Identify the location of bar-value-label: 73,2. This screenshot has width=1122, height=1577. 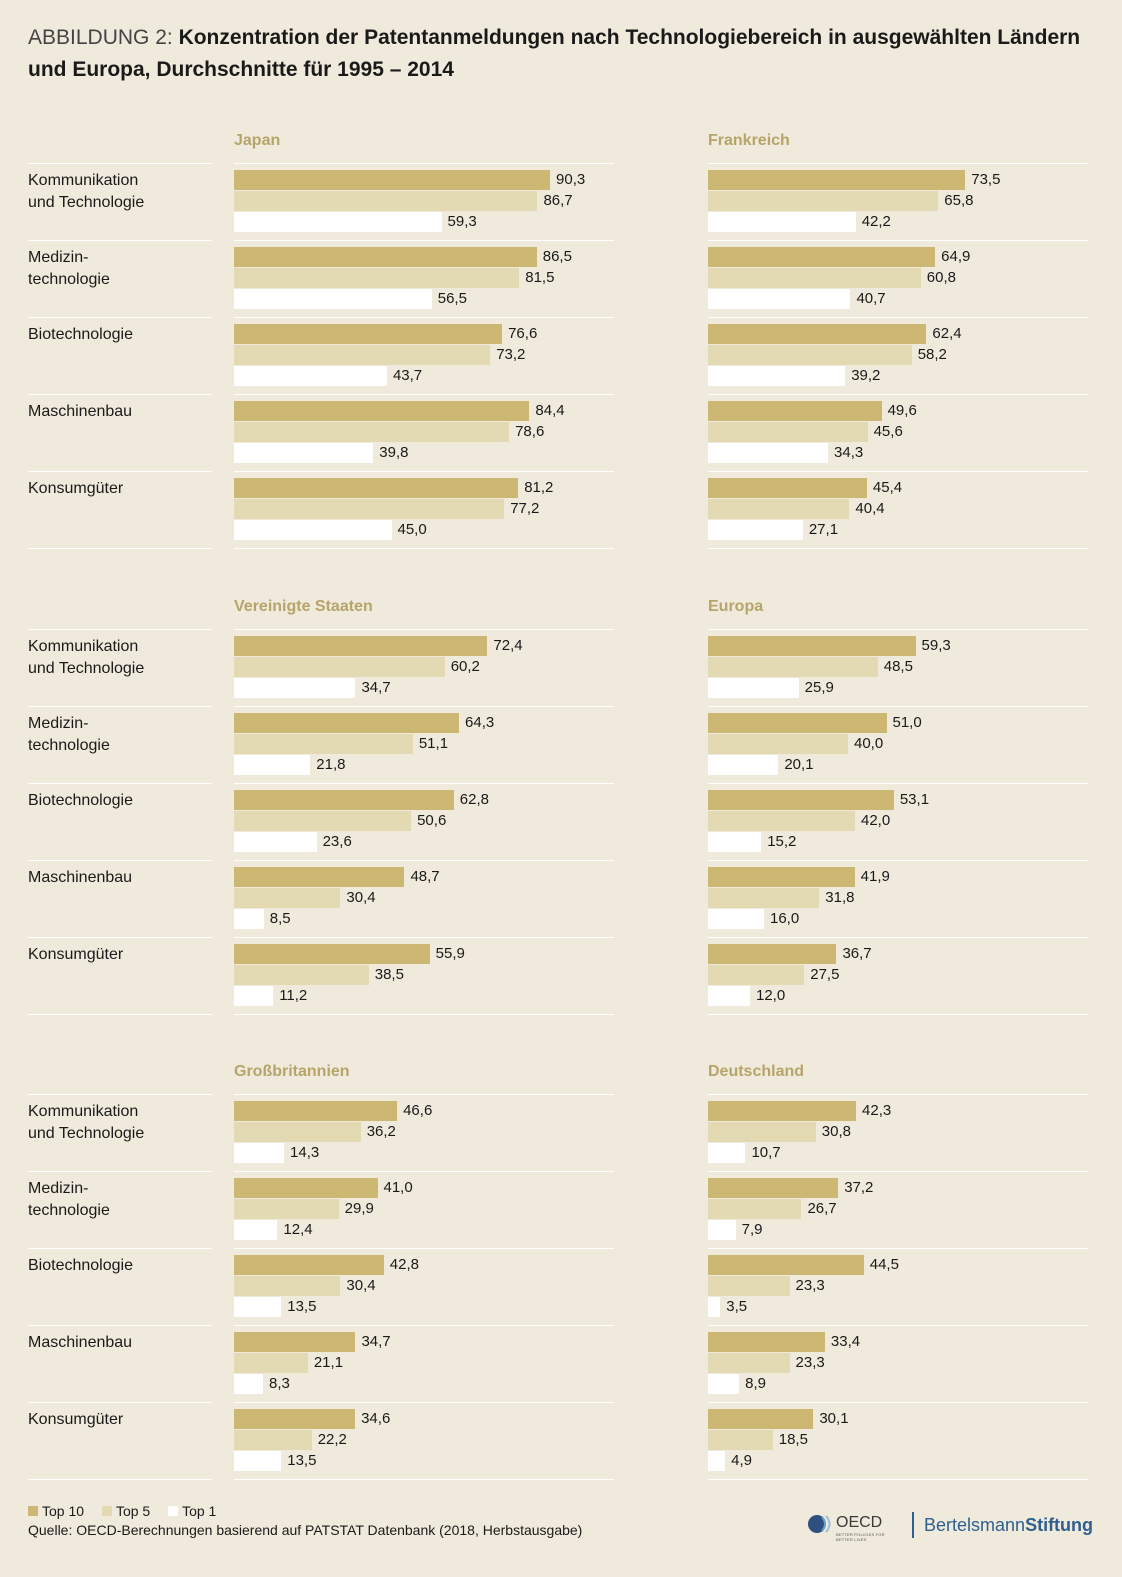
(511, 354).